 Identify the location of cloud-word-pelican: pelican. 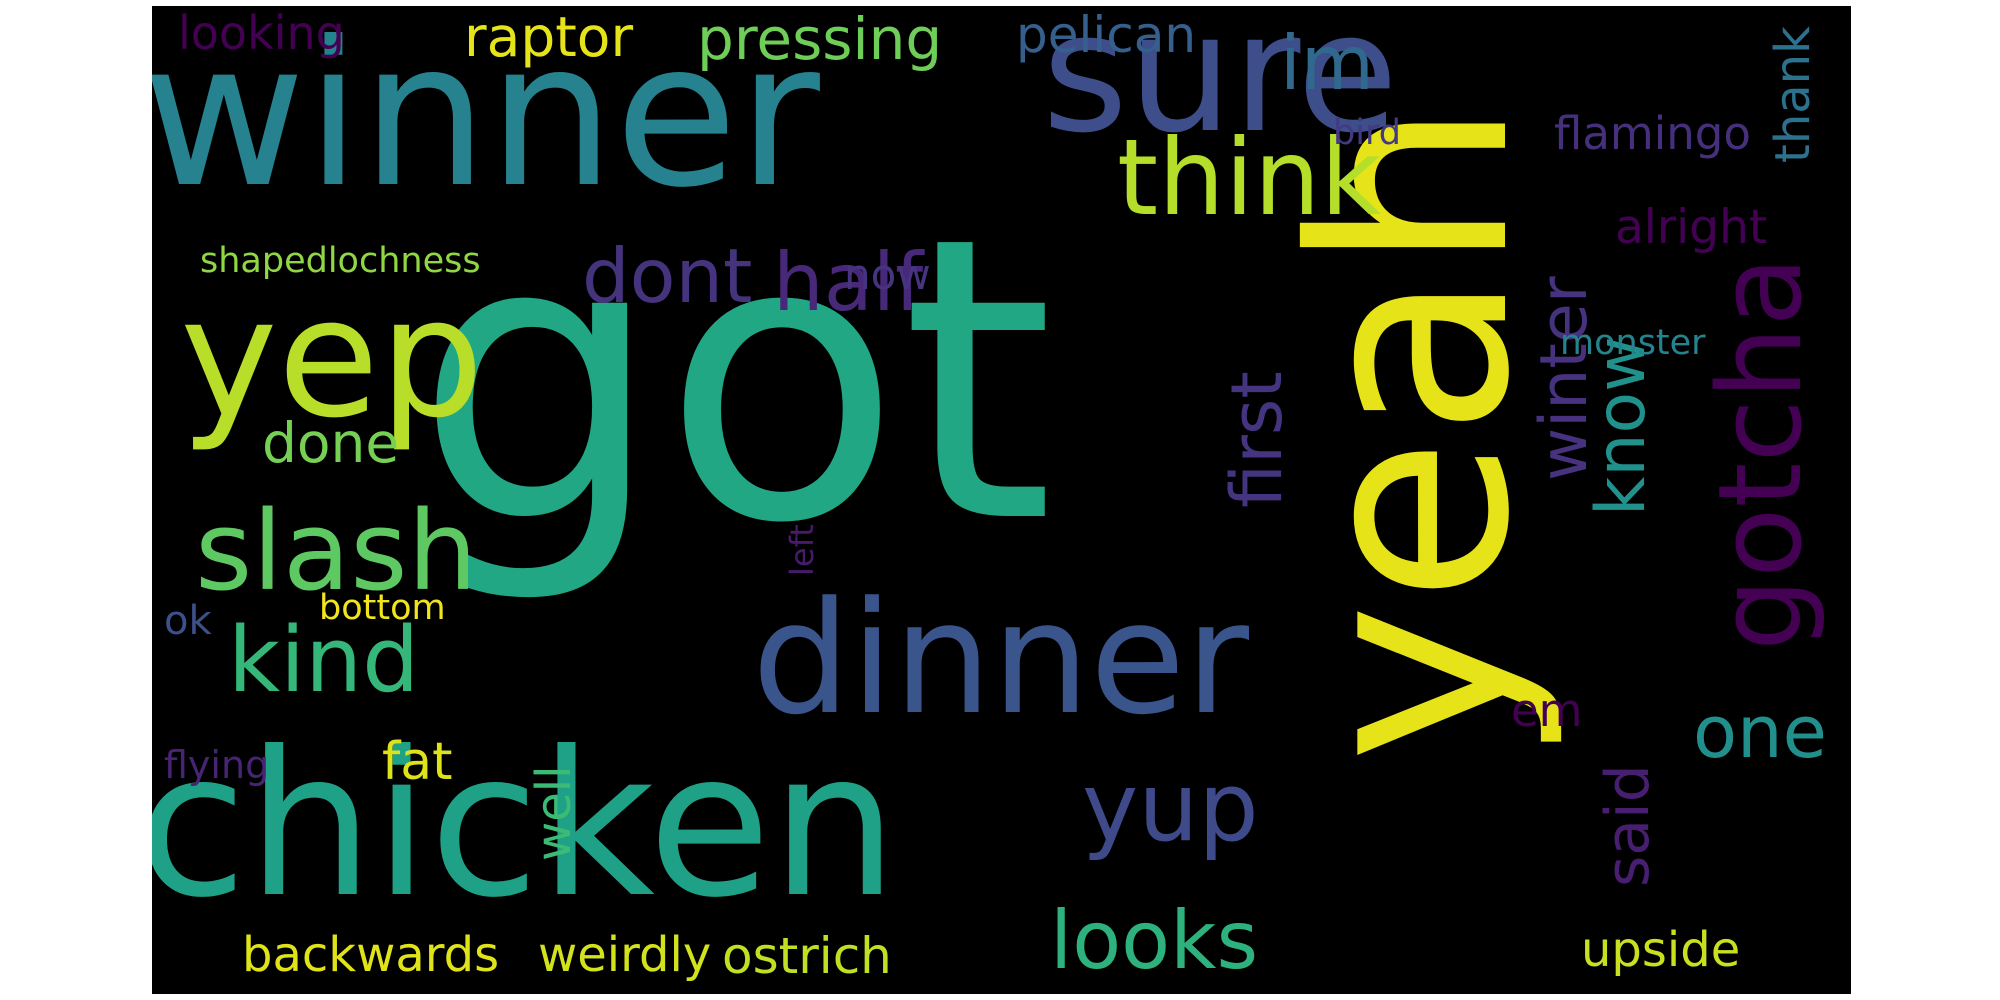
(1106, 35).